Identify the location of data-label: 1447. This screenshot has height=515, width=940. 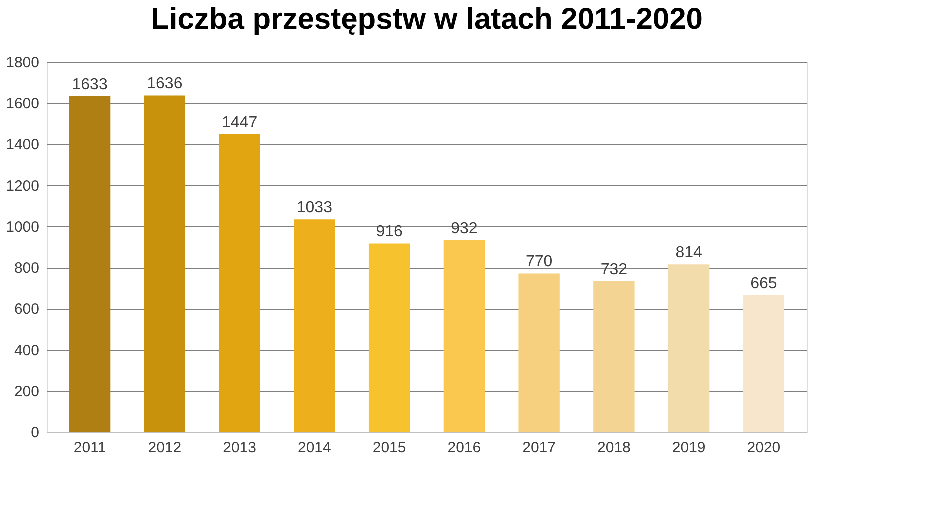
(240, 123).